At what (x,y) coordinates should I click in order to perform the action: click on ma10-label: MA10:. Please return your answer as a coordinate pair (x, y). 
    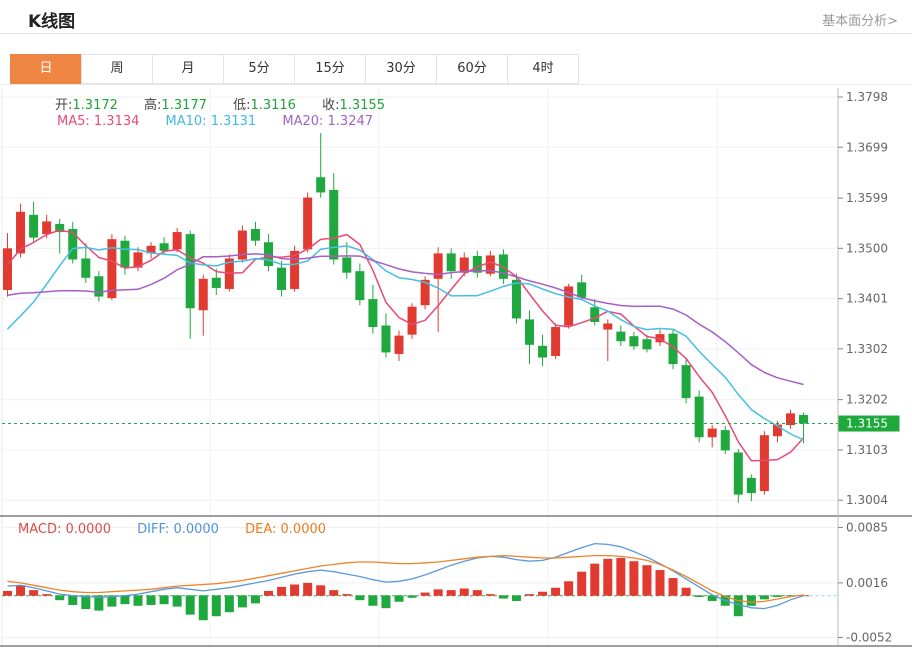
    Looking at the image, I should click on (186, 121).